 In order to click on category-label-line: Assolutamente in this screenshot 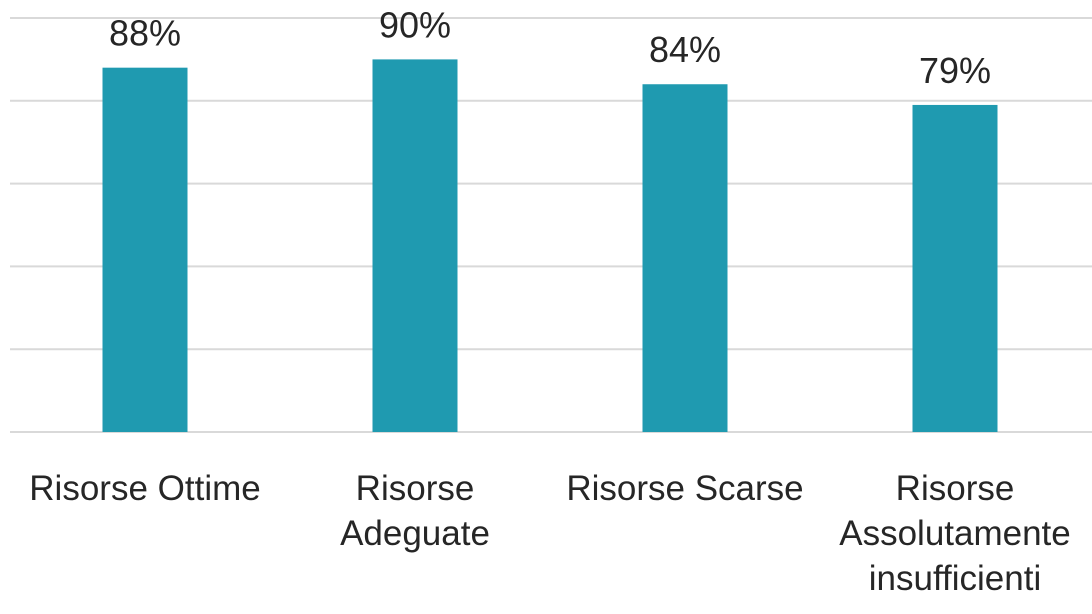, I will do `click(955, 533)`.